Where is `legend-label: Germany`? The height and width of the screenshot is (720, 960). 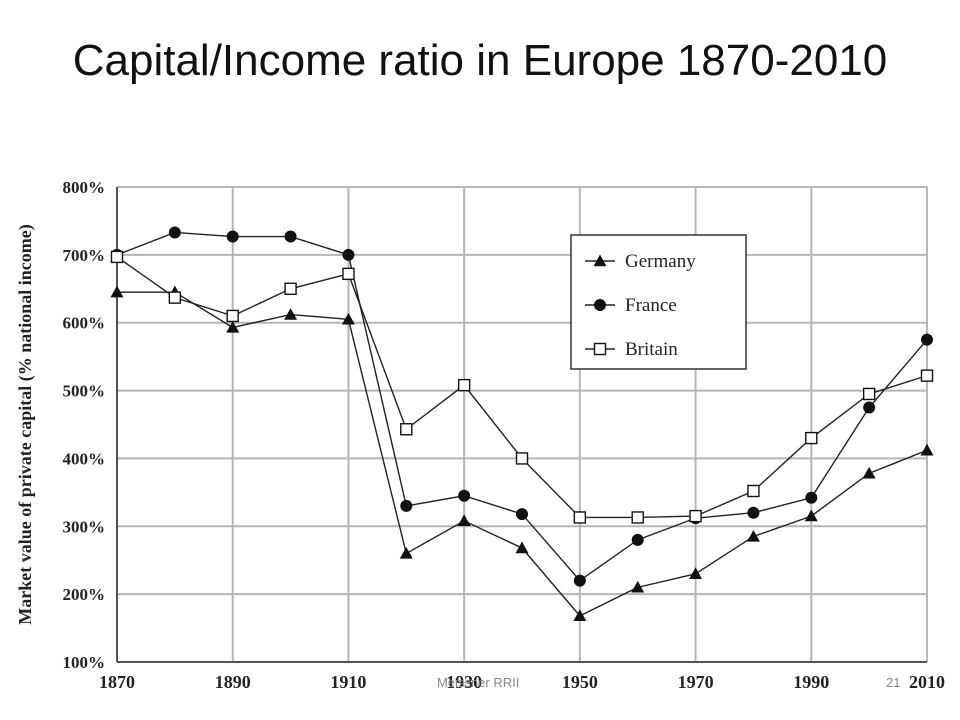
legend-label: Germany is located at coordinates (660, 261).